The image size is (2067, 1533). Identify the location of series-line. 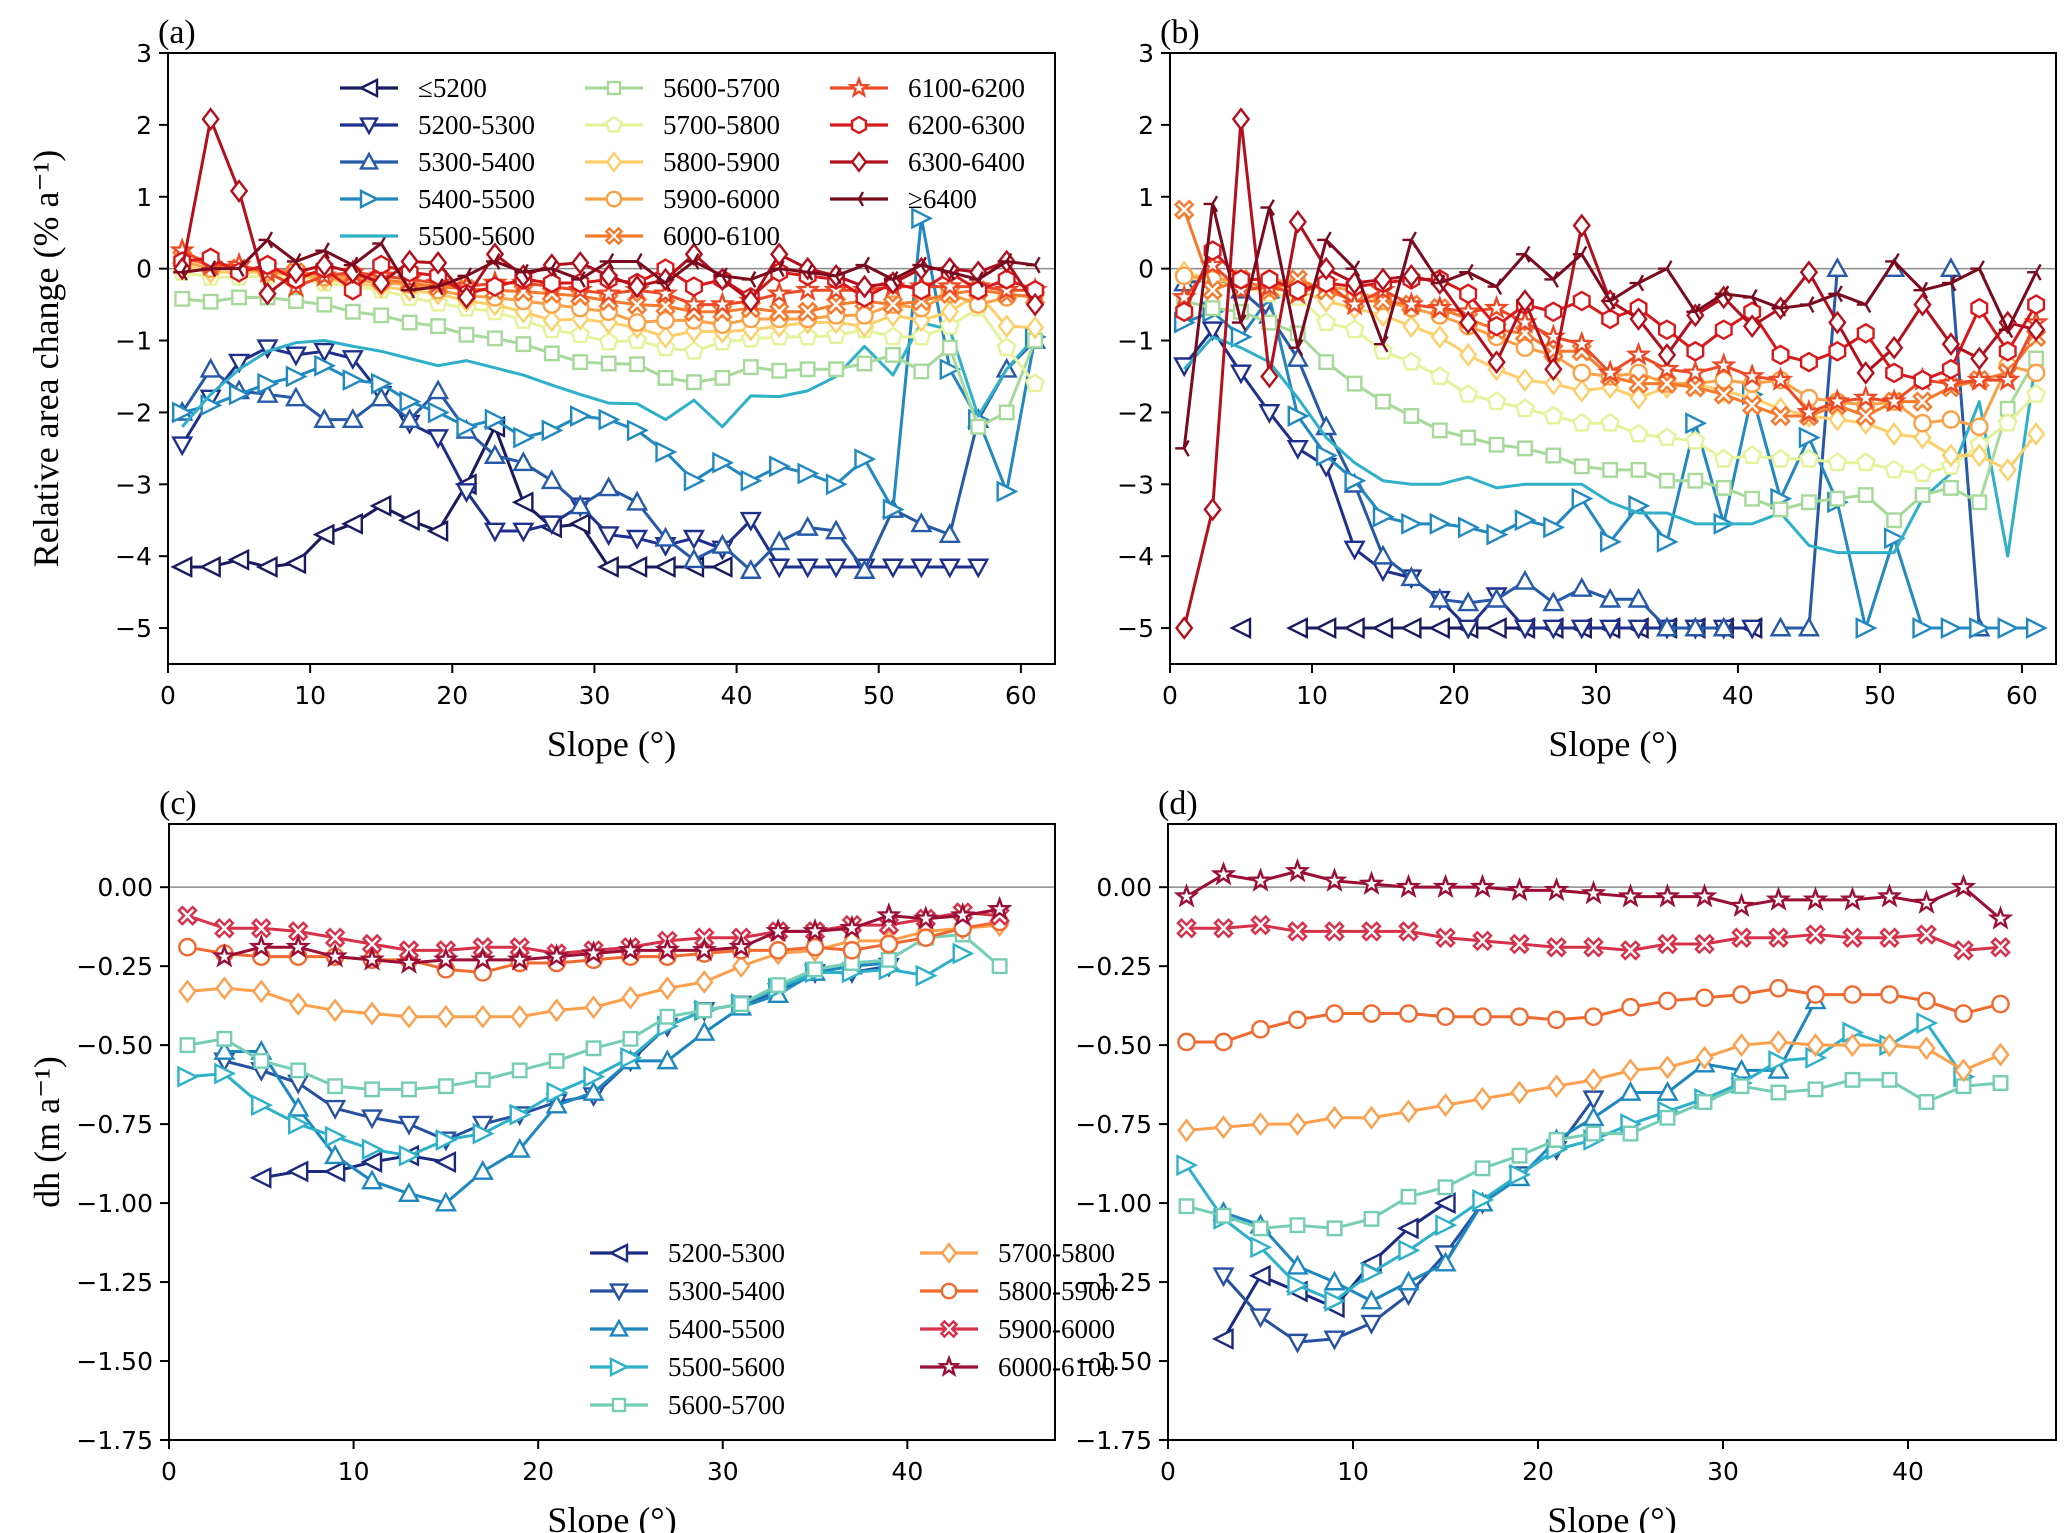
(575, 1055).